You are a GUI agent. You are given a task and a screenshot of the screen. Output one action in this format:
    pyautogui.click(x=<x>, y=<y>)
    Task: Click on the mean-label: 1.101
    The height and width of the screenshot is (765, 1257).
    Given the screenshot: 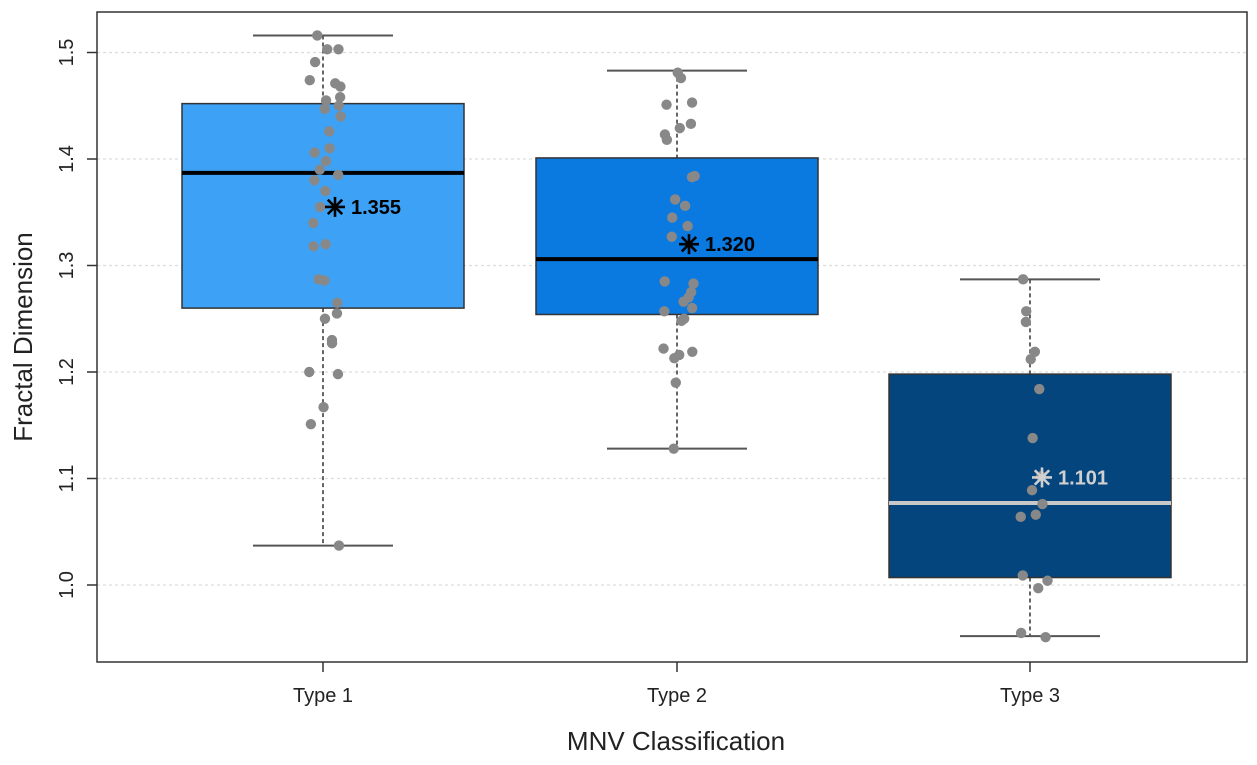 What is the action you would take?
    pyautogui.click(x=1083, y=478)
    